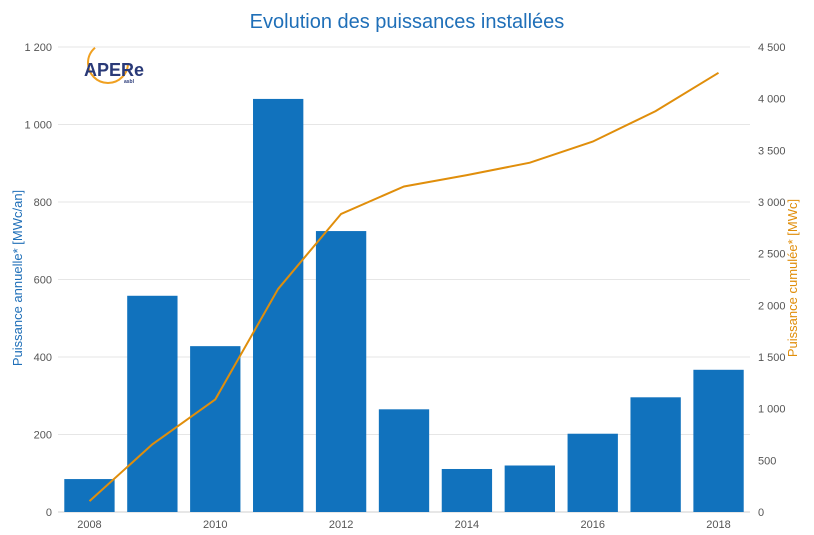  Describe the element at coordinates (38, 48) in the screenshot. I see `left-tick-label: 1 200` at that location.